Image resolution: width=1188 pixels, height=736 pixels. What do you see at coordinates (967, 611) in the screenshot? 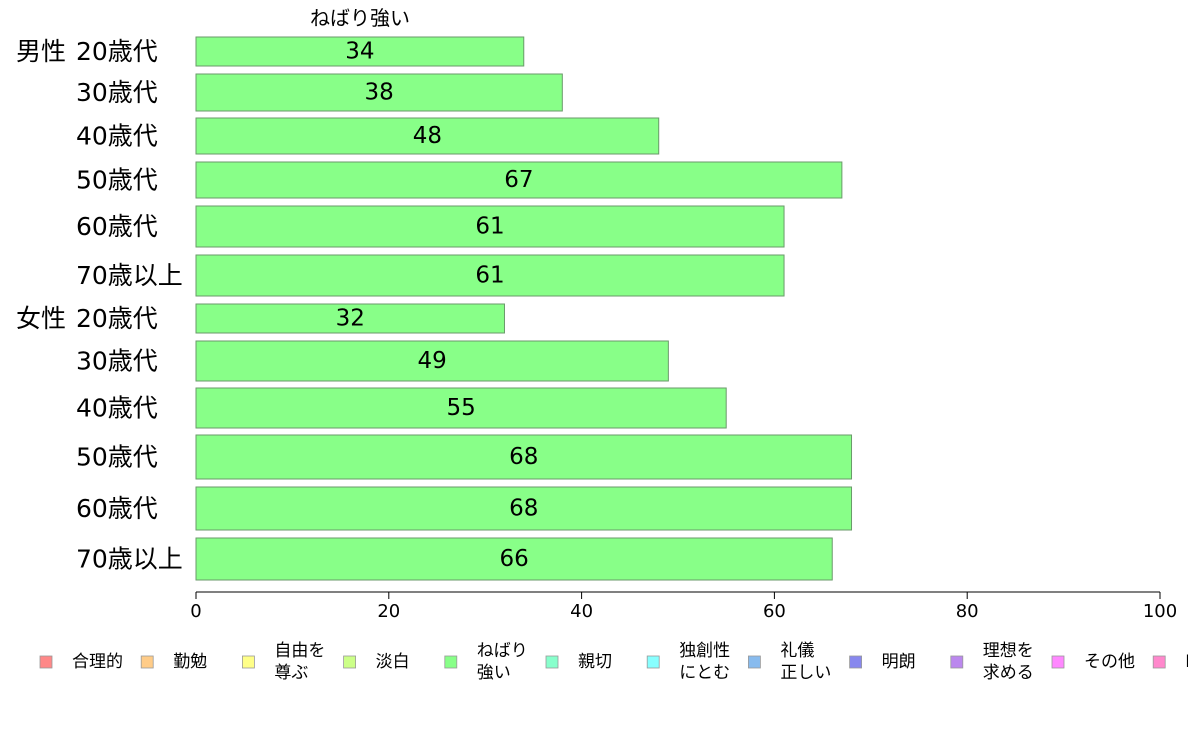
I see `x-tick-label: 80` at bounding box center [967, 611].